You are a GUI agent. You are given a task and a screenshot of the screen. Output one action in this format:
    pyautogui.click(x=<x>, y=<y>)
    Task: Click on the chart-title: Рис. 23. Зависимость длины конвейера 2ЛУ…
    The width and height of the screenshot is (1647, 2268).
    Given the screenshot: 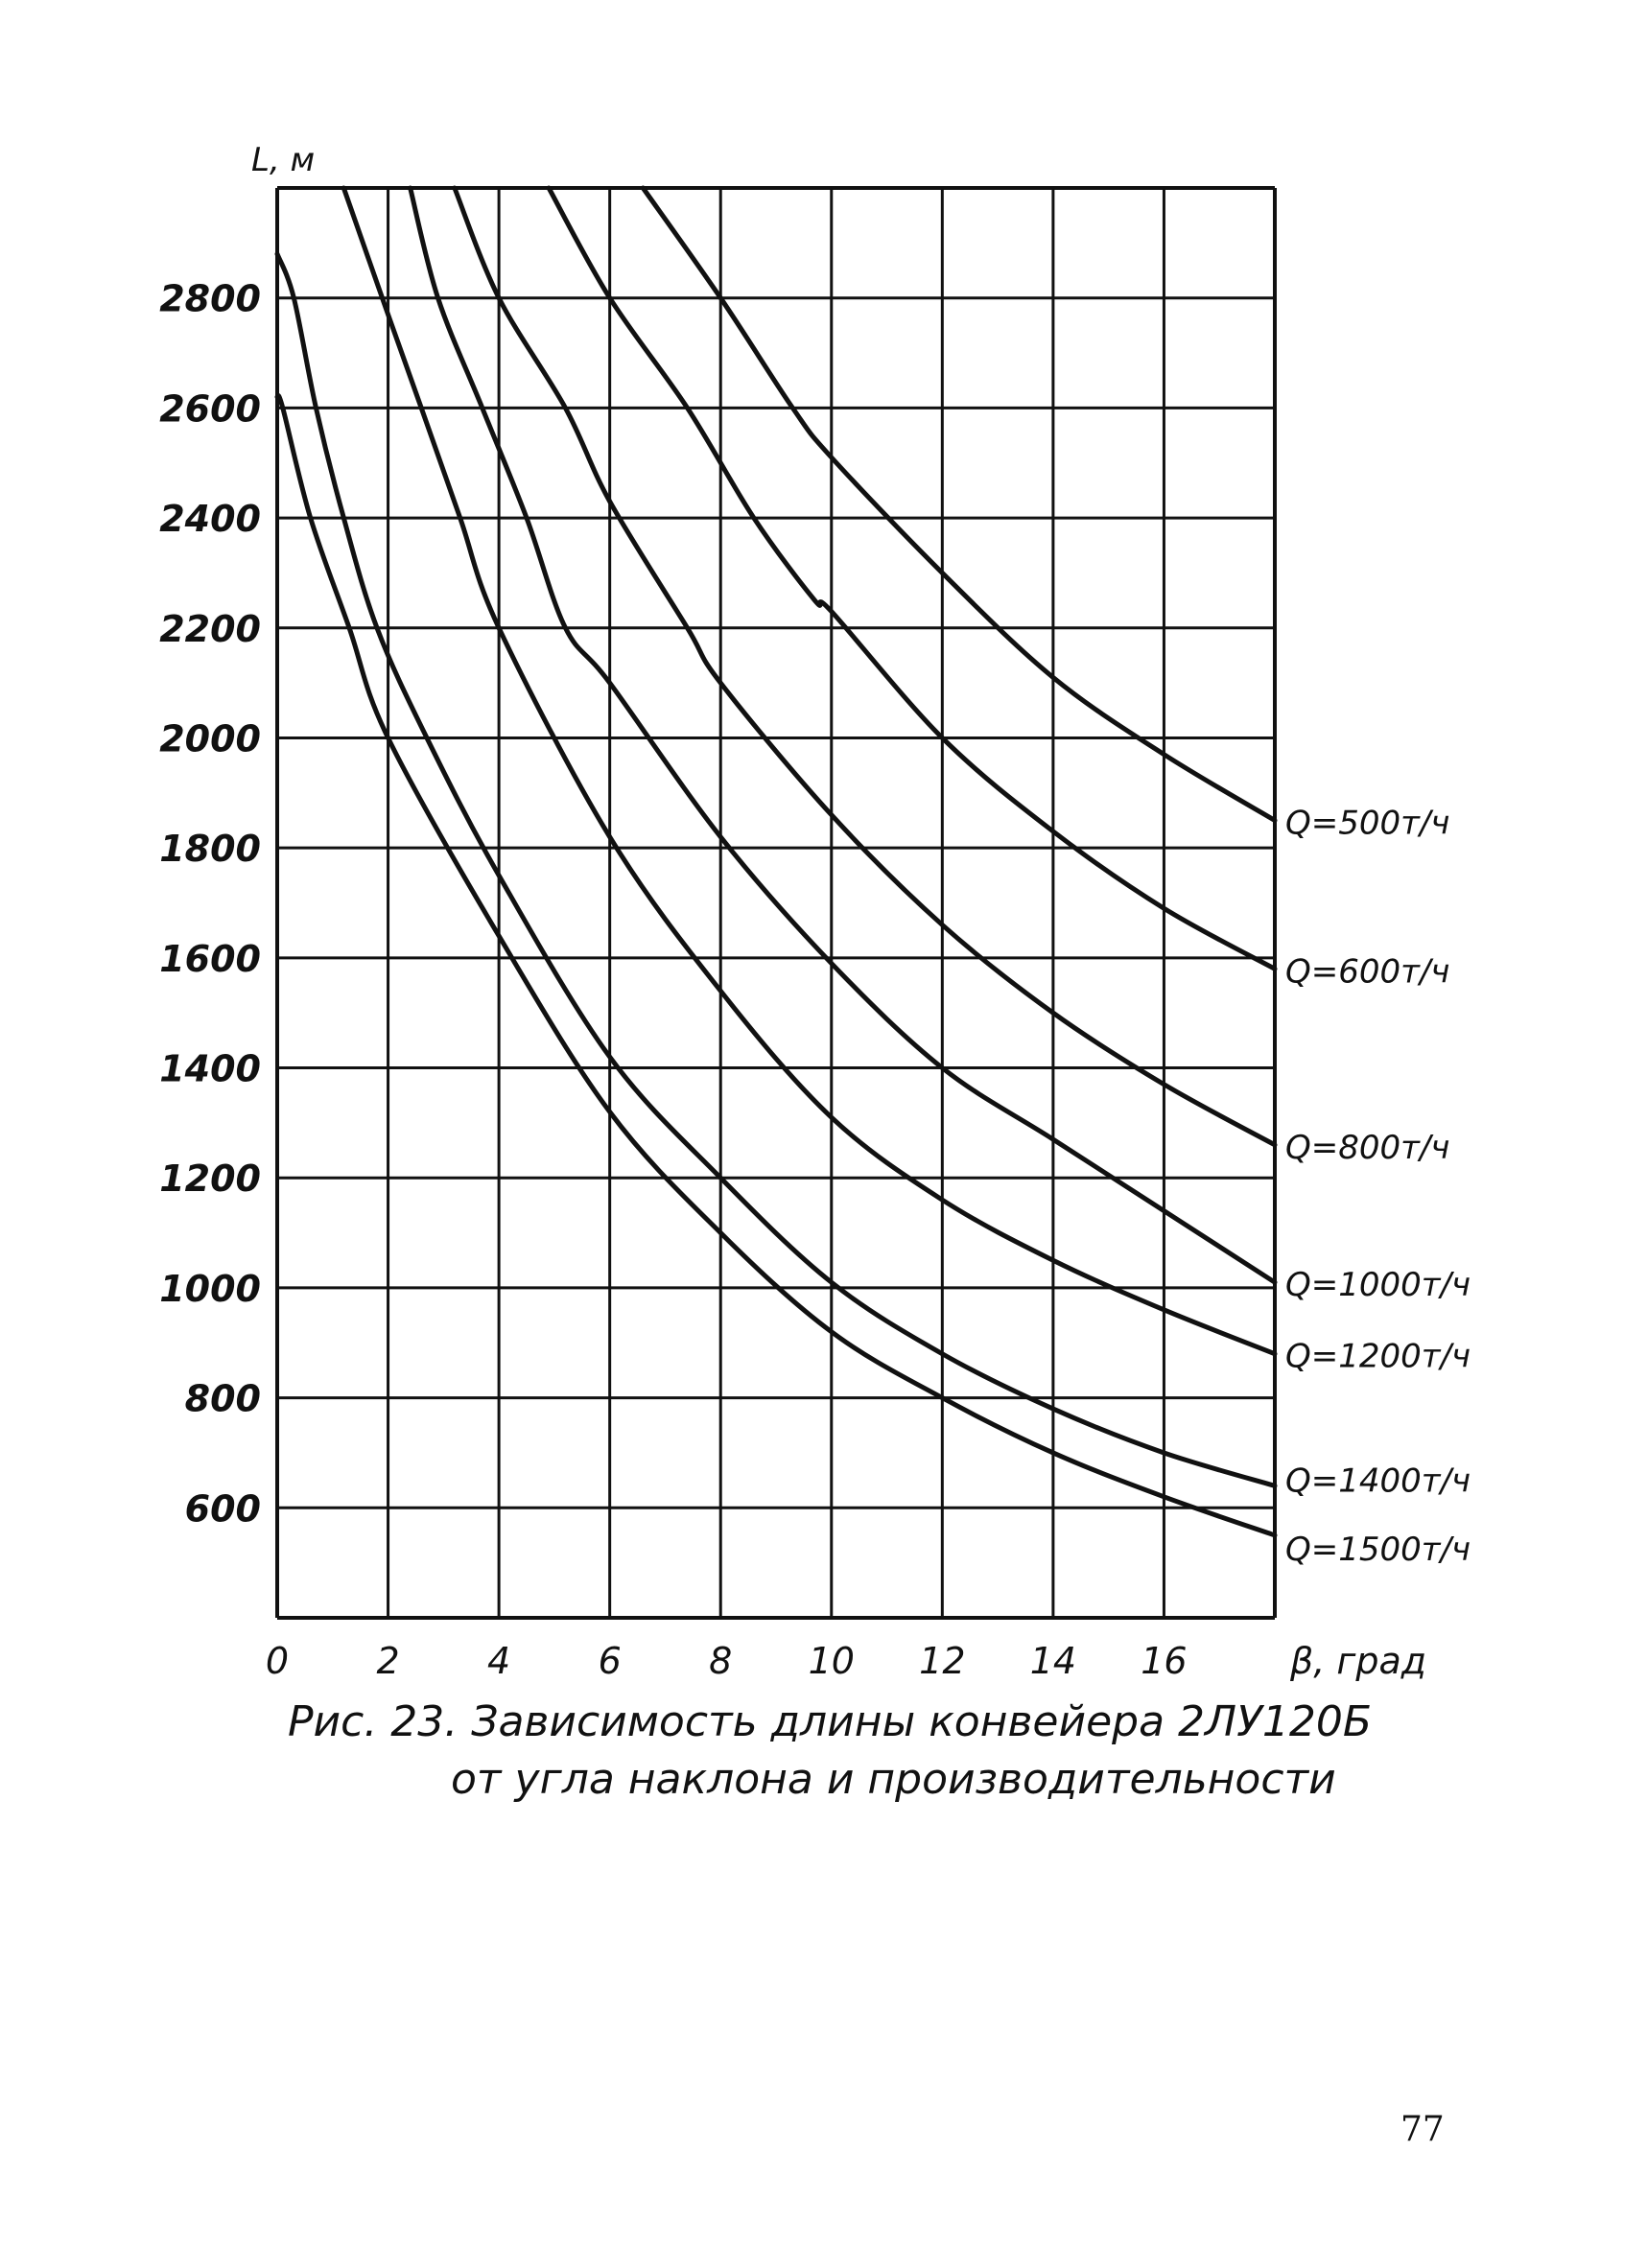 What is the action you would take?
    pyautogui.click(x=830, y=1721)
    